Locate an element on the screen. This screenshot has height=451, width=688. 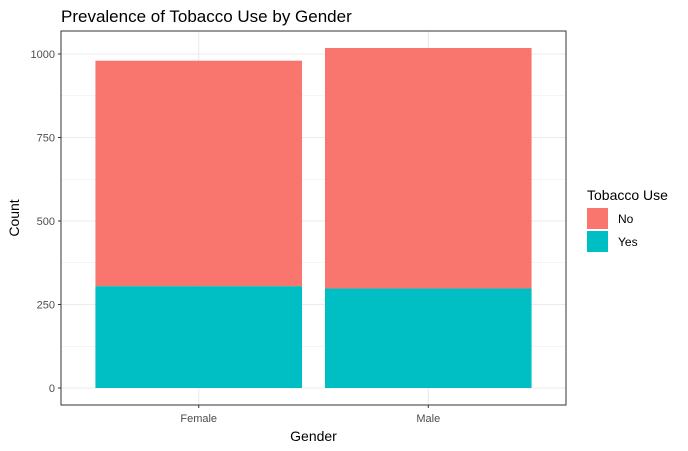
legend: Tobacco Use No Yes is located at coordinates (627, 219).